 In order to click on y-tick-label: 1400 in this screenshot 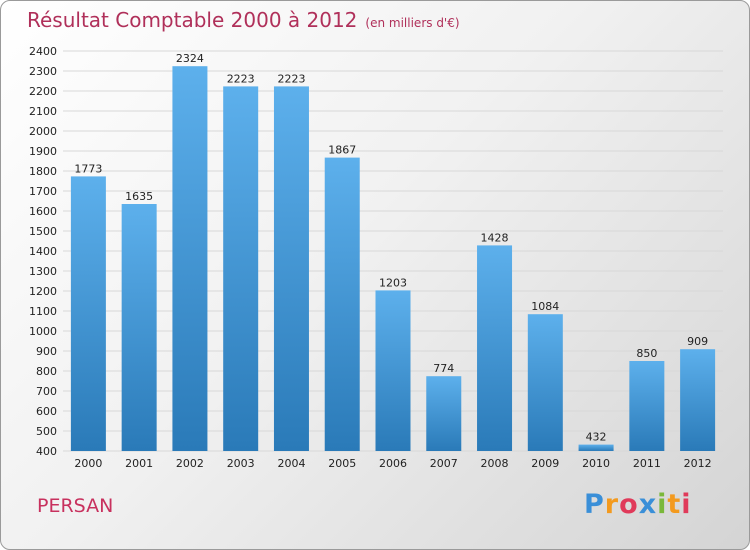, I will do `click(43, 251)`.